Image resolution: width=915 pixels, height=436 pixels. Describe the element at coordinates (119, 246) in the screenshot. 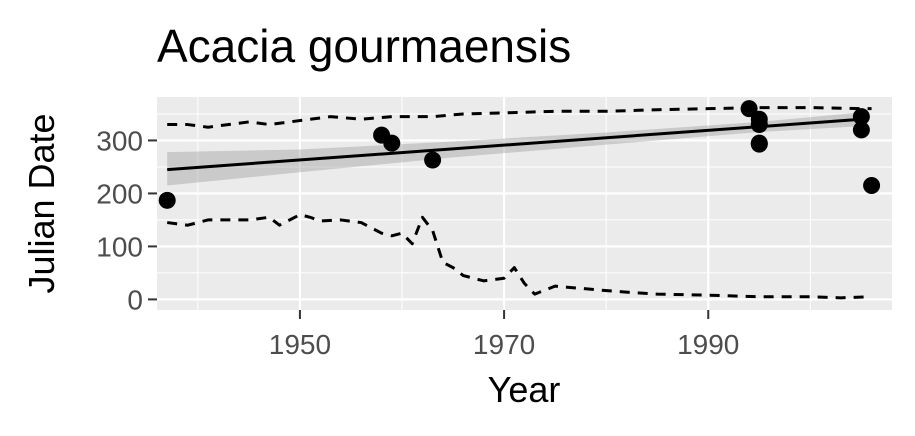

I see `y-tick-label: 100` at that location.